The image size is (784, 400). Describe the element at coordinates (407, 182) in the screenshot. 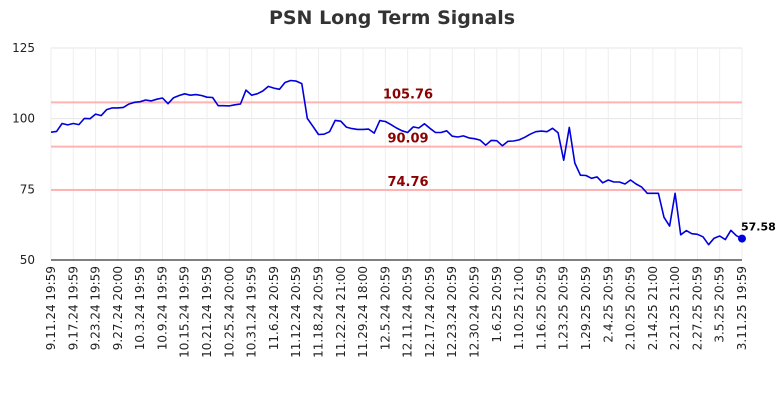

I see `reference-line-label: 74.76` at that location.